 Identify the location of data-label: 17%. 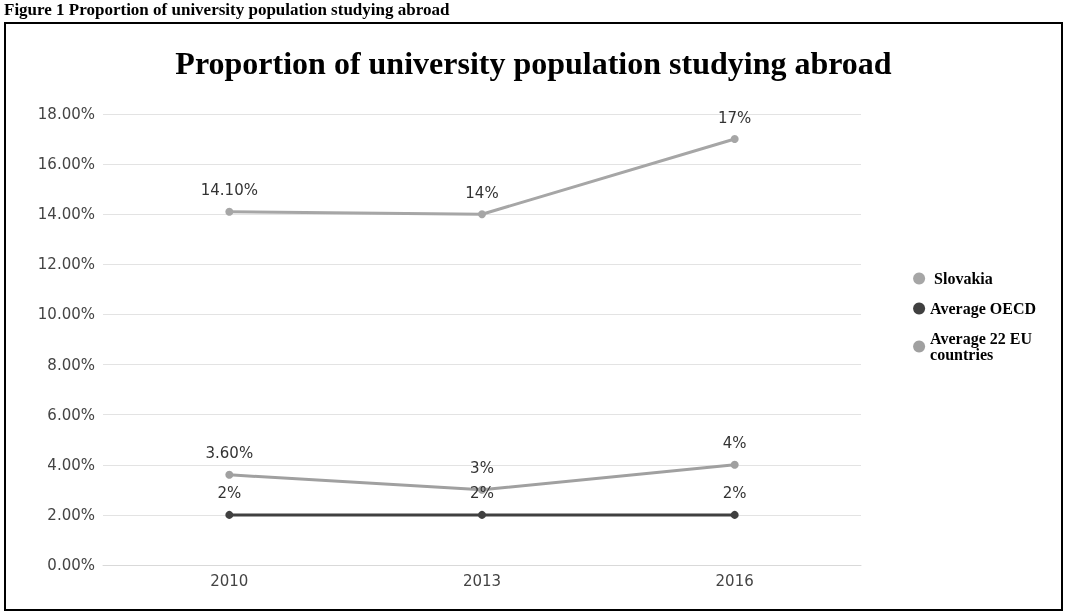
(734, 117).